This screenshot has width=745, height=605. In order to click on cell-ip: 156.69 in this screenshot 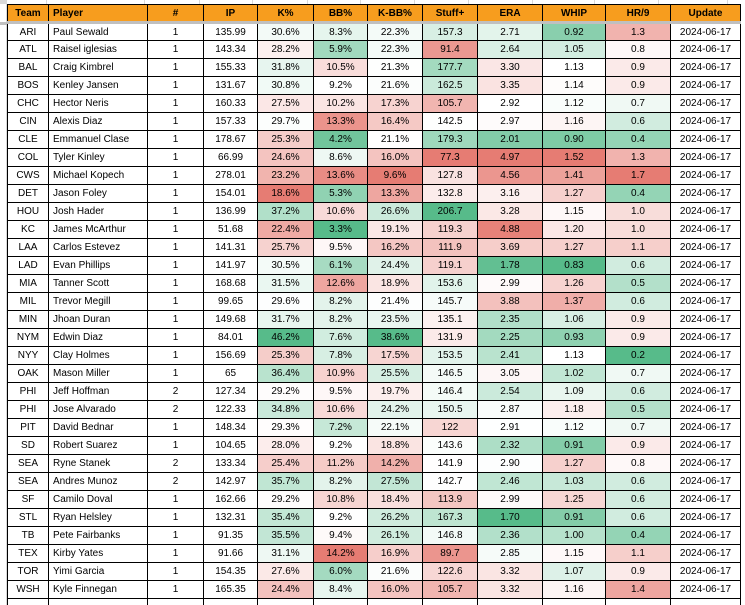, I will do `click(230, 355)`.